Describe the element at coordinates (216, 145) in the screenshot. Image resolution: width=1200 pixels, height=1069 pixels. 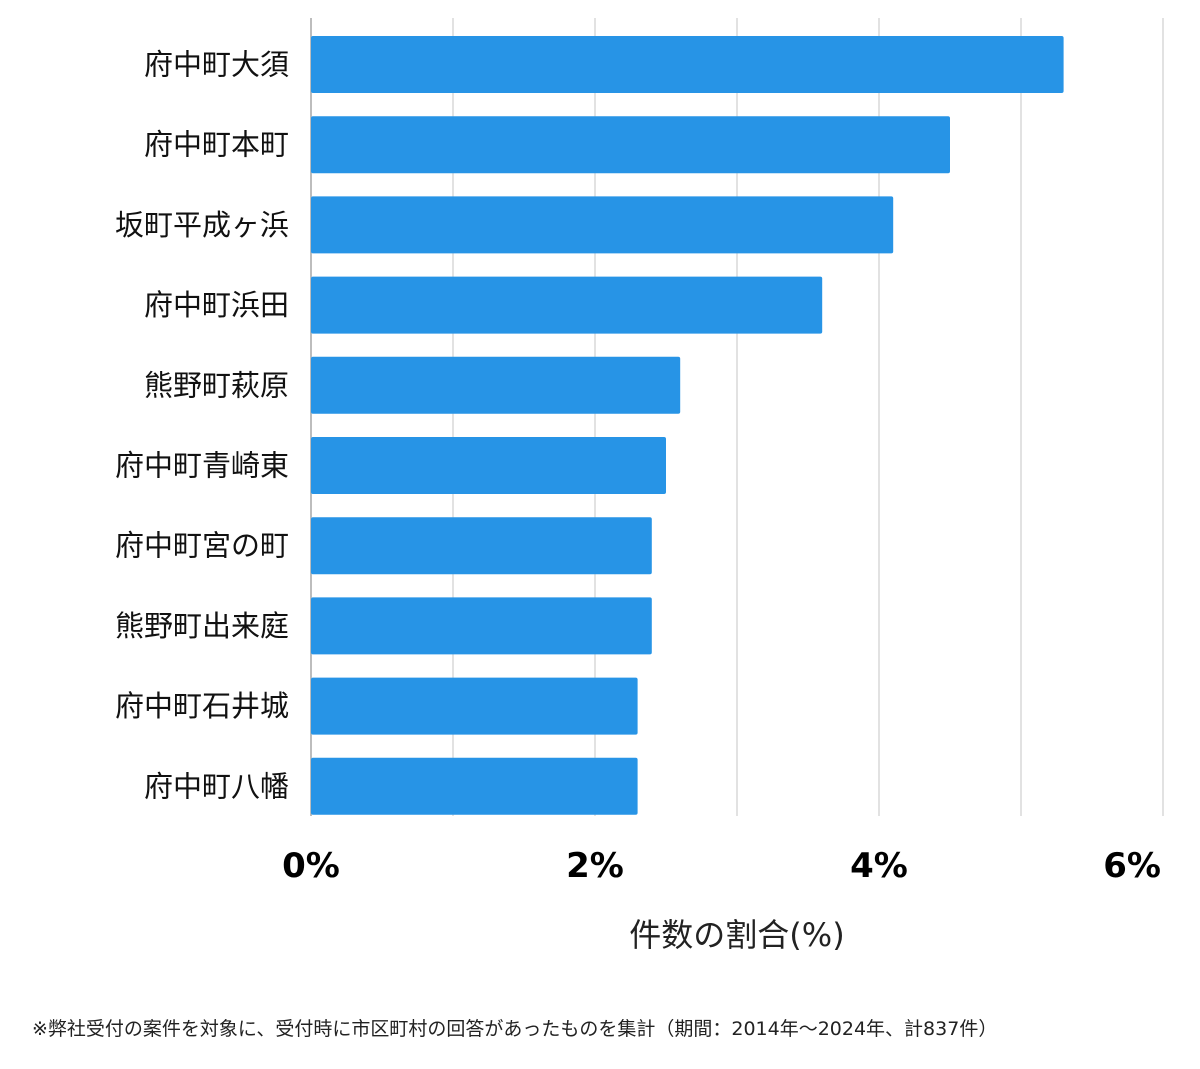
I see `category-label: 府中町本町` at that location.